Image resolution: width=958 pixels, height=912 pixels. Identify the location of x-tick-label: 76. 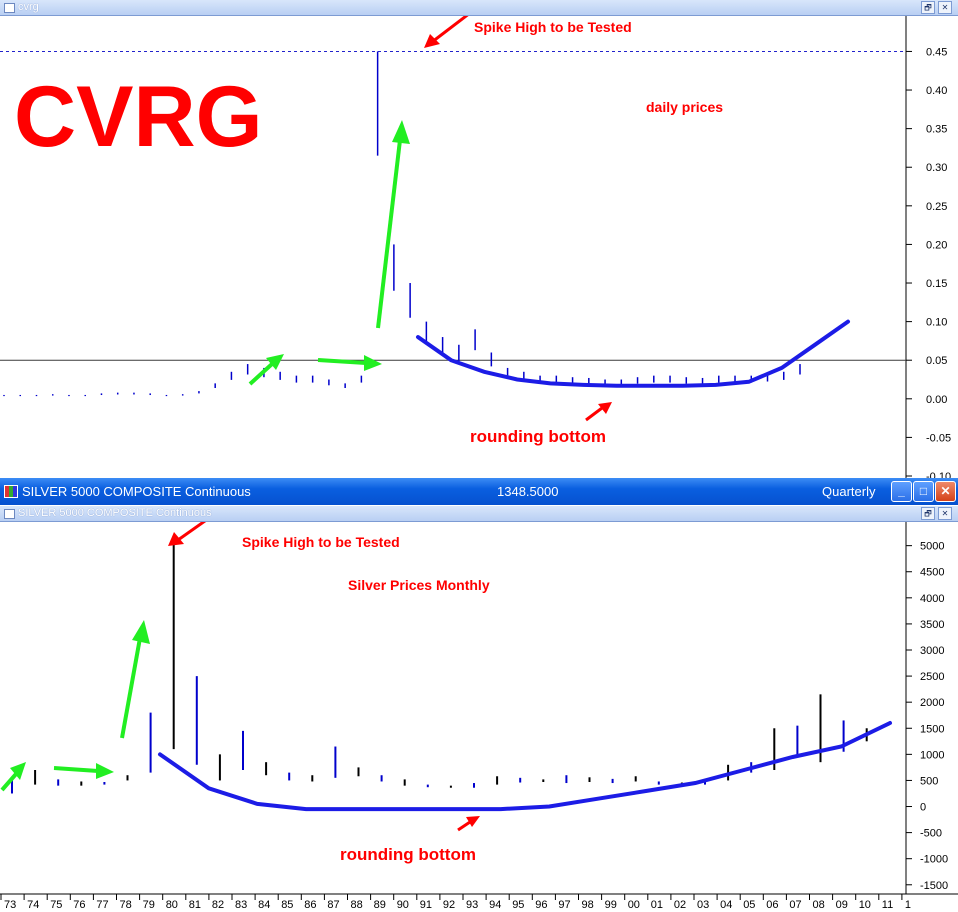
(79, 905).